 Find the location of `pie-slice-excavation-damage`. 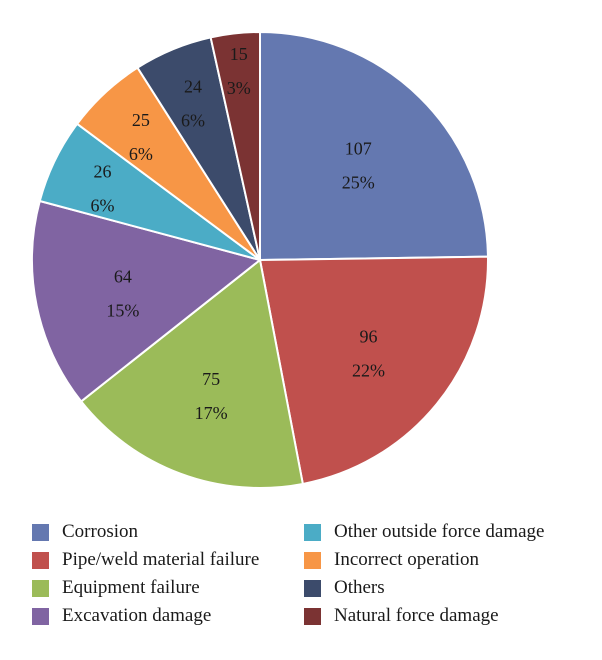

pie-slice-excavation-damage is located at coordinates (147, 301).